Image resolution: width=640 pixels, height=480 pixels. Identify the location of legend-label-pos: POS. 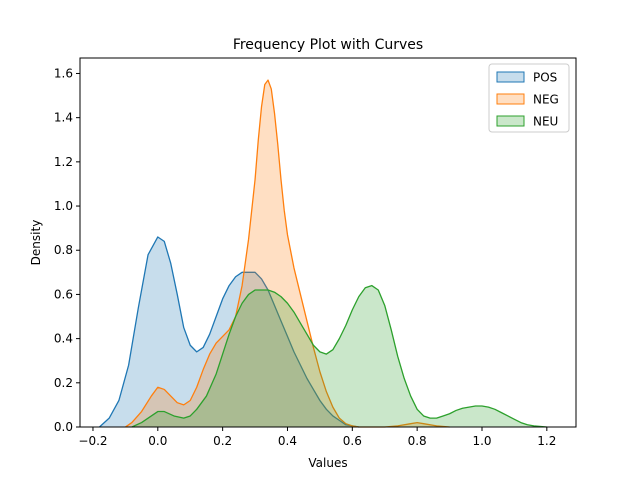
(545, 78).